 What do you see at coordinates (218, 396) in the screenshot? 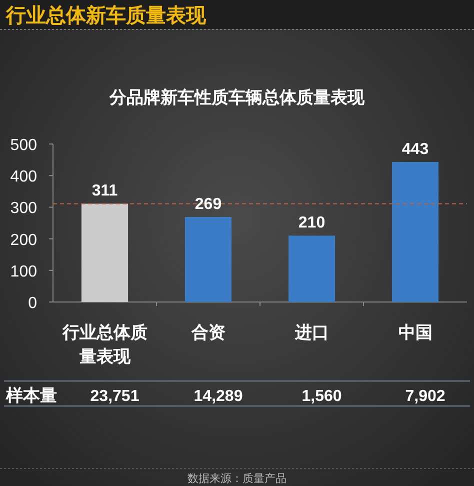
I see `text: 14,289` at bounding box center [218, 396].